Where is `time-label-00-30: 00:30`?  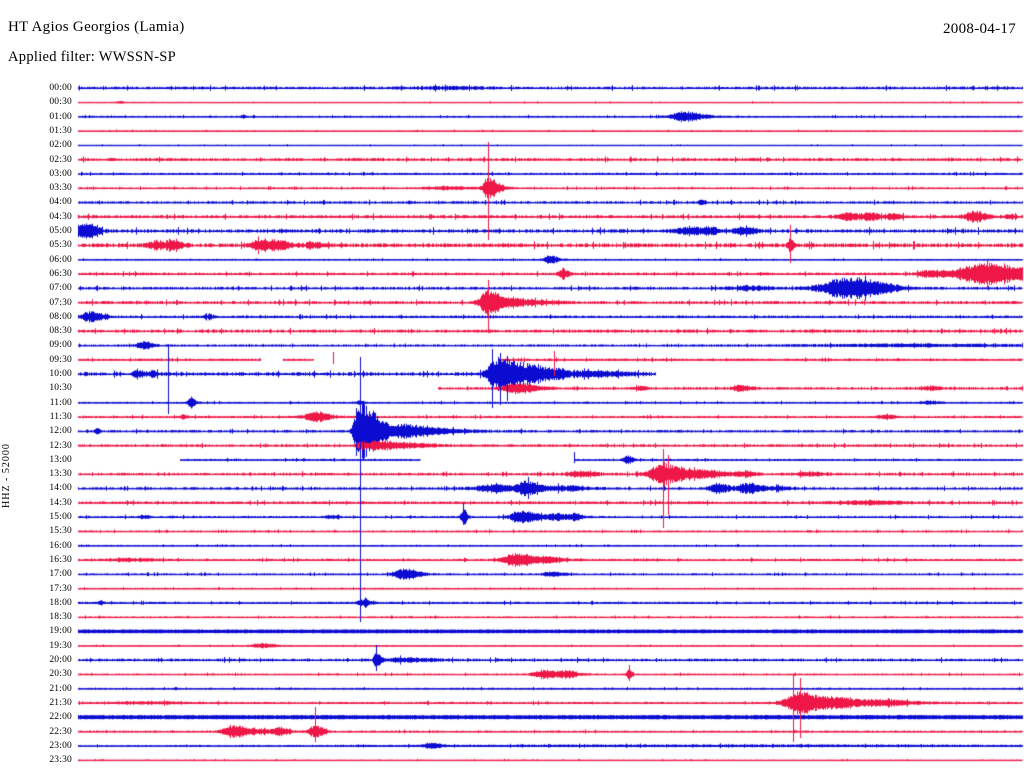
time-label-00-30: 00:30 is located at coordinates (60, 102).